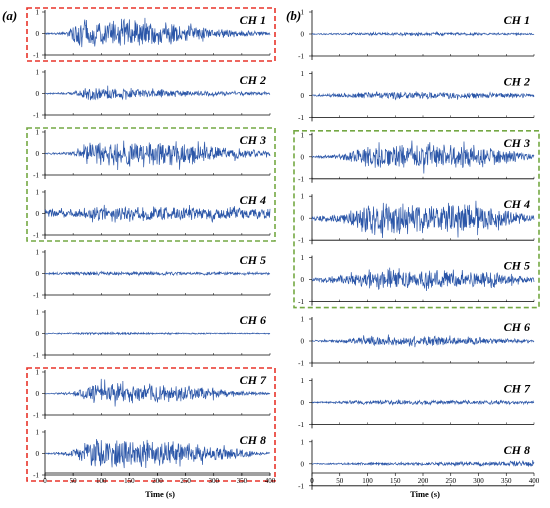 The width and height of the screenshot is (550, 508). Describe the element at coordinates (242, 481) in the screenshot. I see `time-axis-tick-label: 350` at that location.